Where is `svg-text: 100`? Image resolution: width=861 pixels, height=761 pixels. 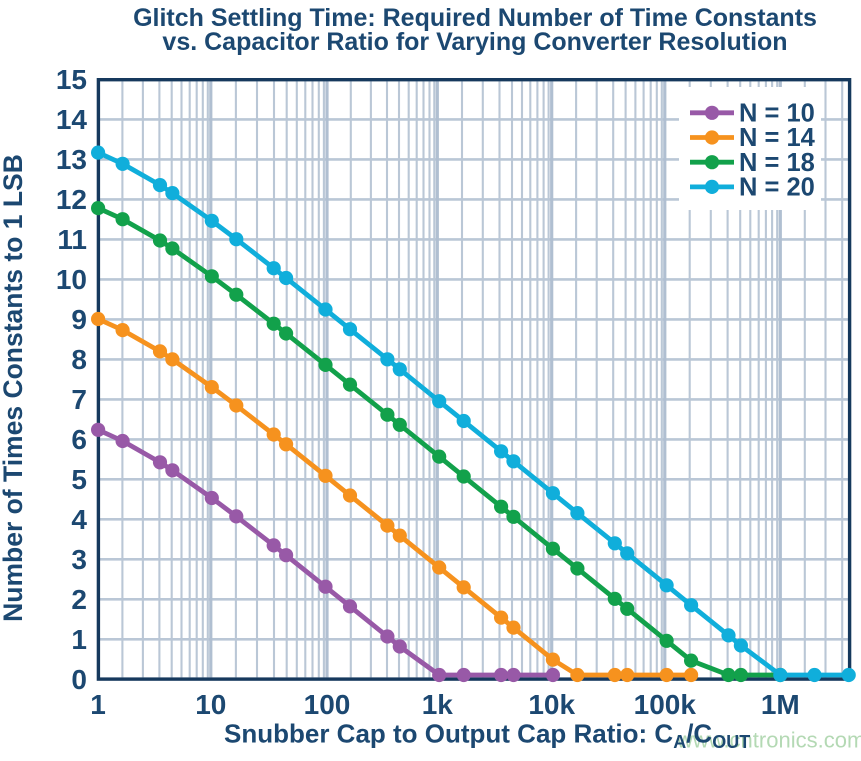
svg-text: 100 is located at coordinates (327, 704).